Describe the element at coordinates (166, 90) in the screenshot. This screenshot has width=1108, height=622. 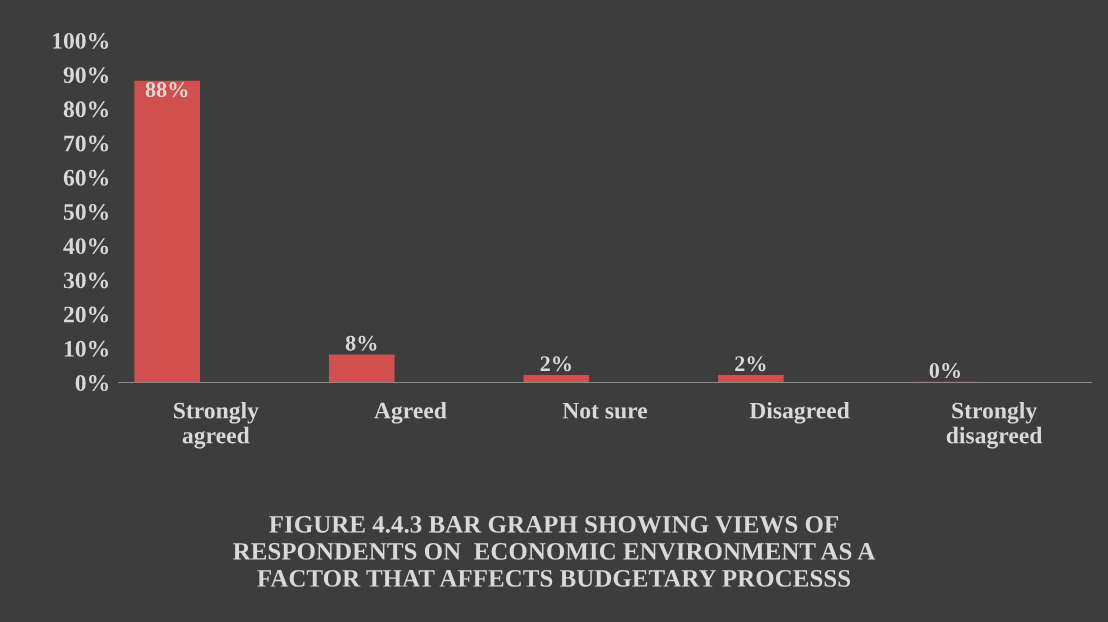
I see `data-label: 88%` at that location.